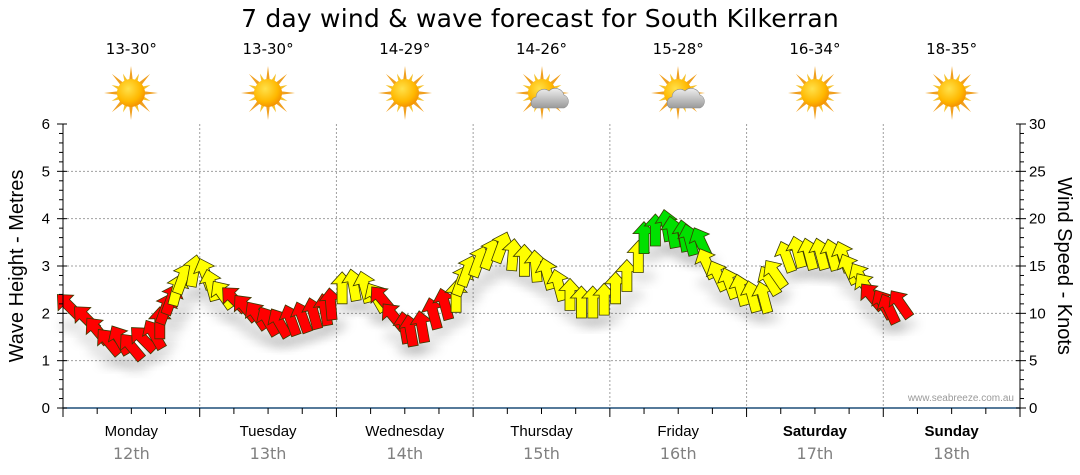  I want to click on right-tick-label: 25, so click(1037, 171).